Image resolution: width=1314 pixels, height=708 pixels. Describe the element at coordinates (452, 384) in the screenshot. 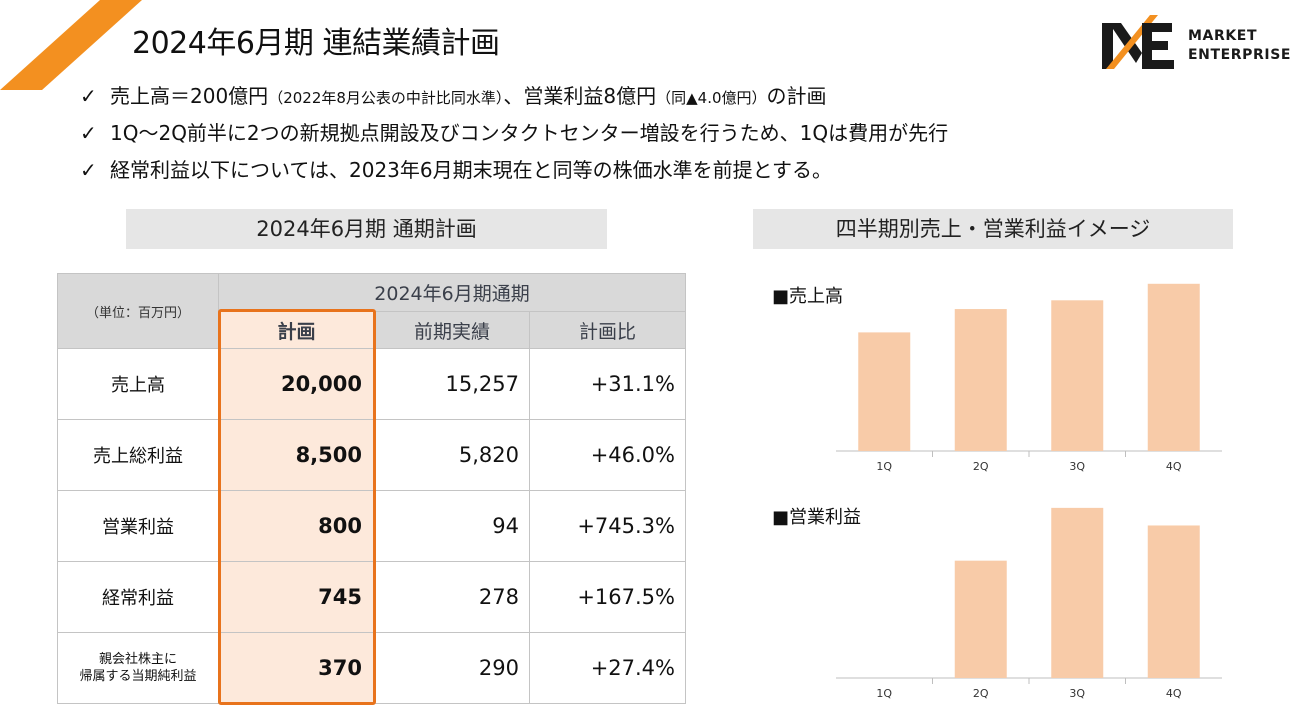

I see `prev-value: 15,257` at that location.